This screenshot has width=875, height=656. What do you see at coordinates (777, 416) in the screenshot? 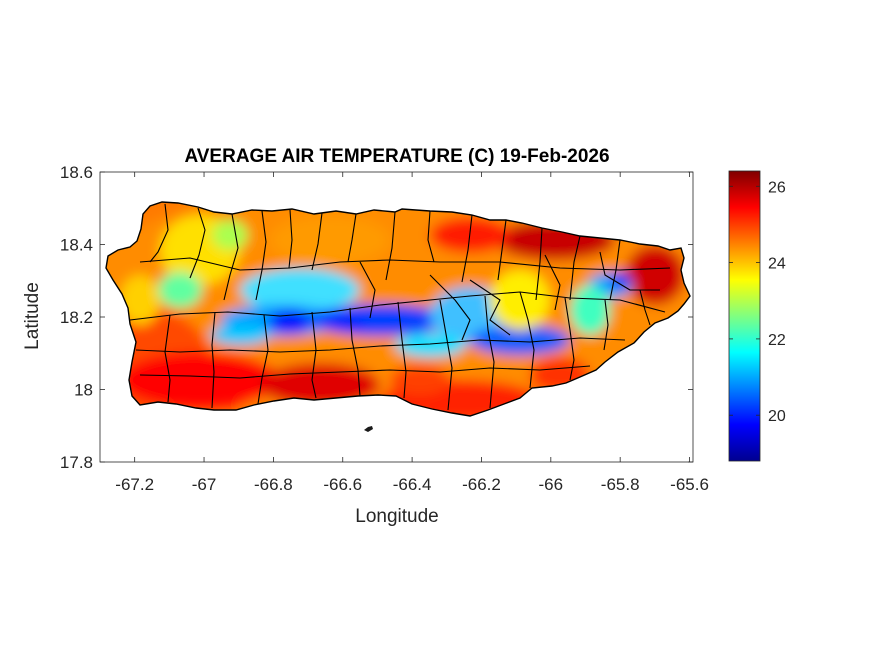
I see `colorbar-tick-label: 20` at bounding box center [777, 416].